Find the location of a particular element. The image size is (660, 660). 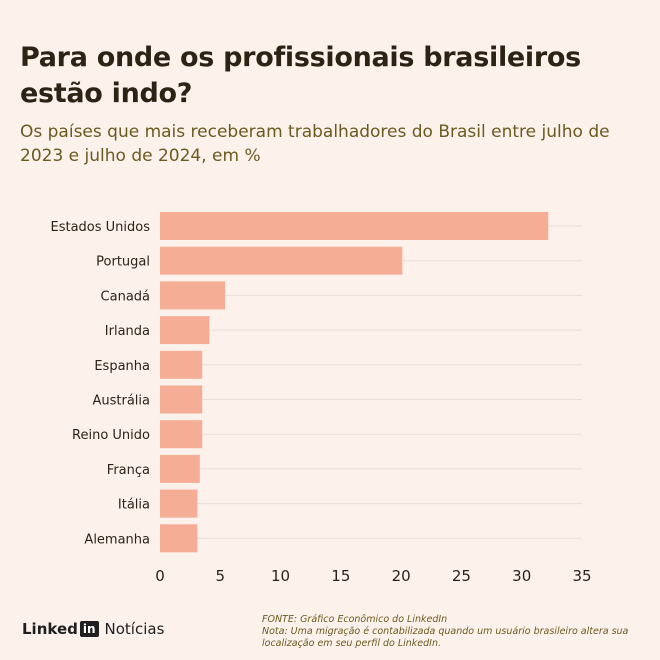

x-tick-label: 35 is located at coordinates (581, 576).